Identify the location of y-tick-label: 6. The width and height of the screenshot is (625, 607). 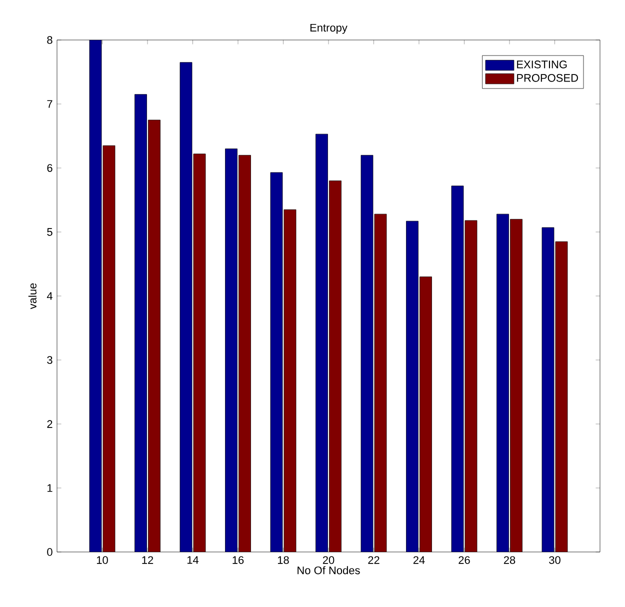
(49, 168).